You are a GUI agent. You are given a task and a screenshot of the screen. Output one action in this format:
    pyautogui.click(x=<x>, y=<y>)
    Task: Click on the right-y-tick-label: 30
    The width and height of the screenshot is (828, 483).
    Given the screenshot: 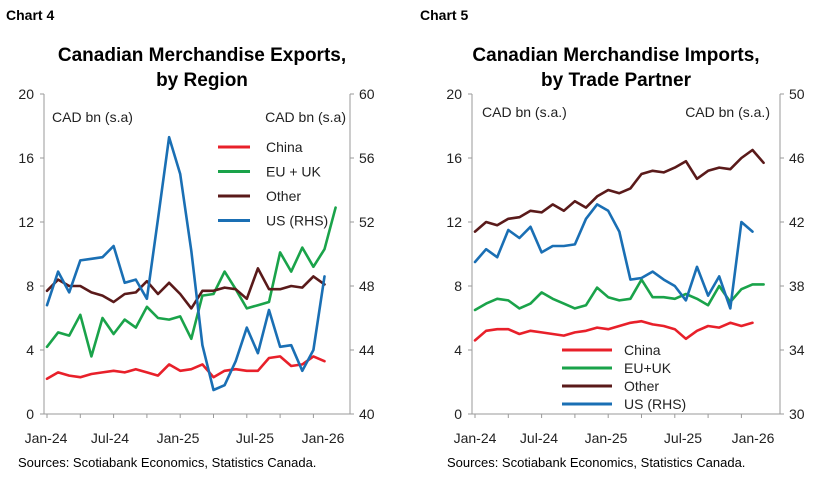 What is the action you would take?
    pyautogui.click(x=797, y=414)
    